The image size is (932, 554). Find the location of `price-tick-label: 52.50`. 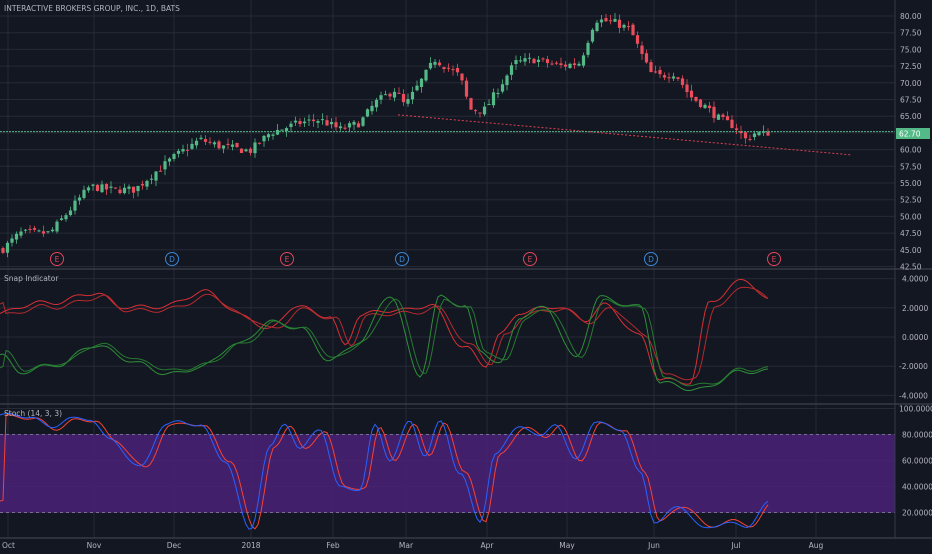

price-tick-label: 52.50 is located at coordinates (911, 200).